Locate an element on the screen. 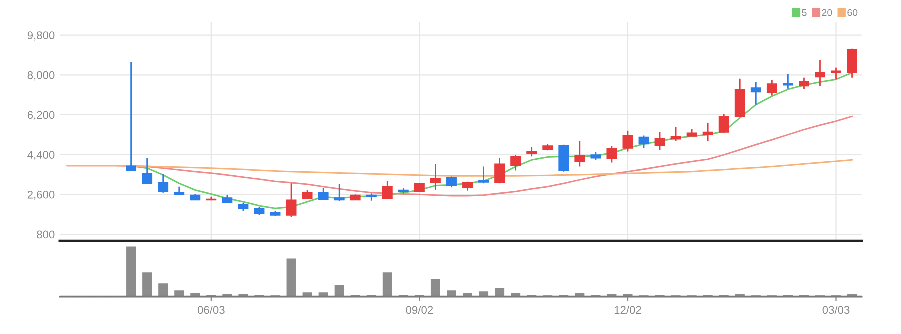  legend-label: 60 is located at coordinates (853, 12).